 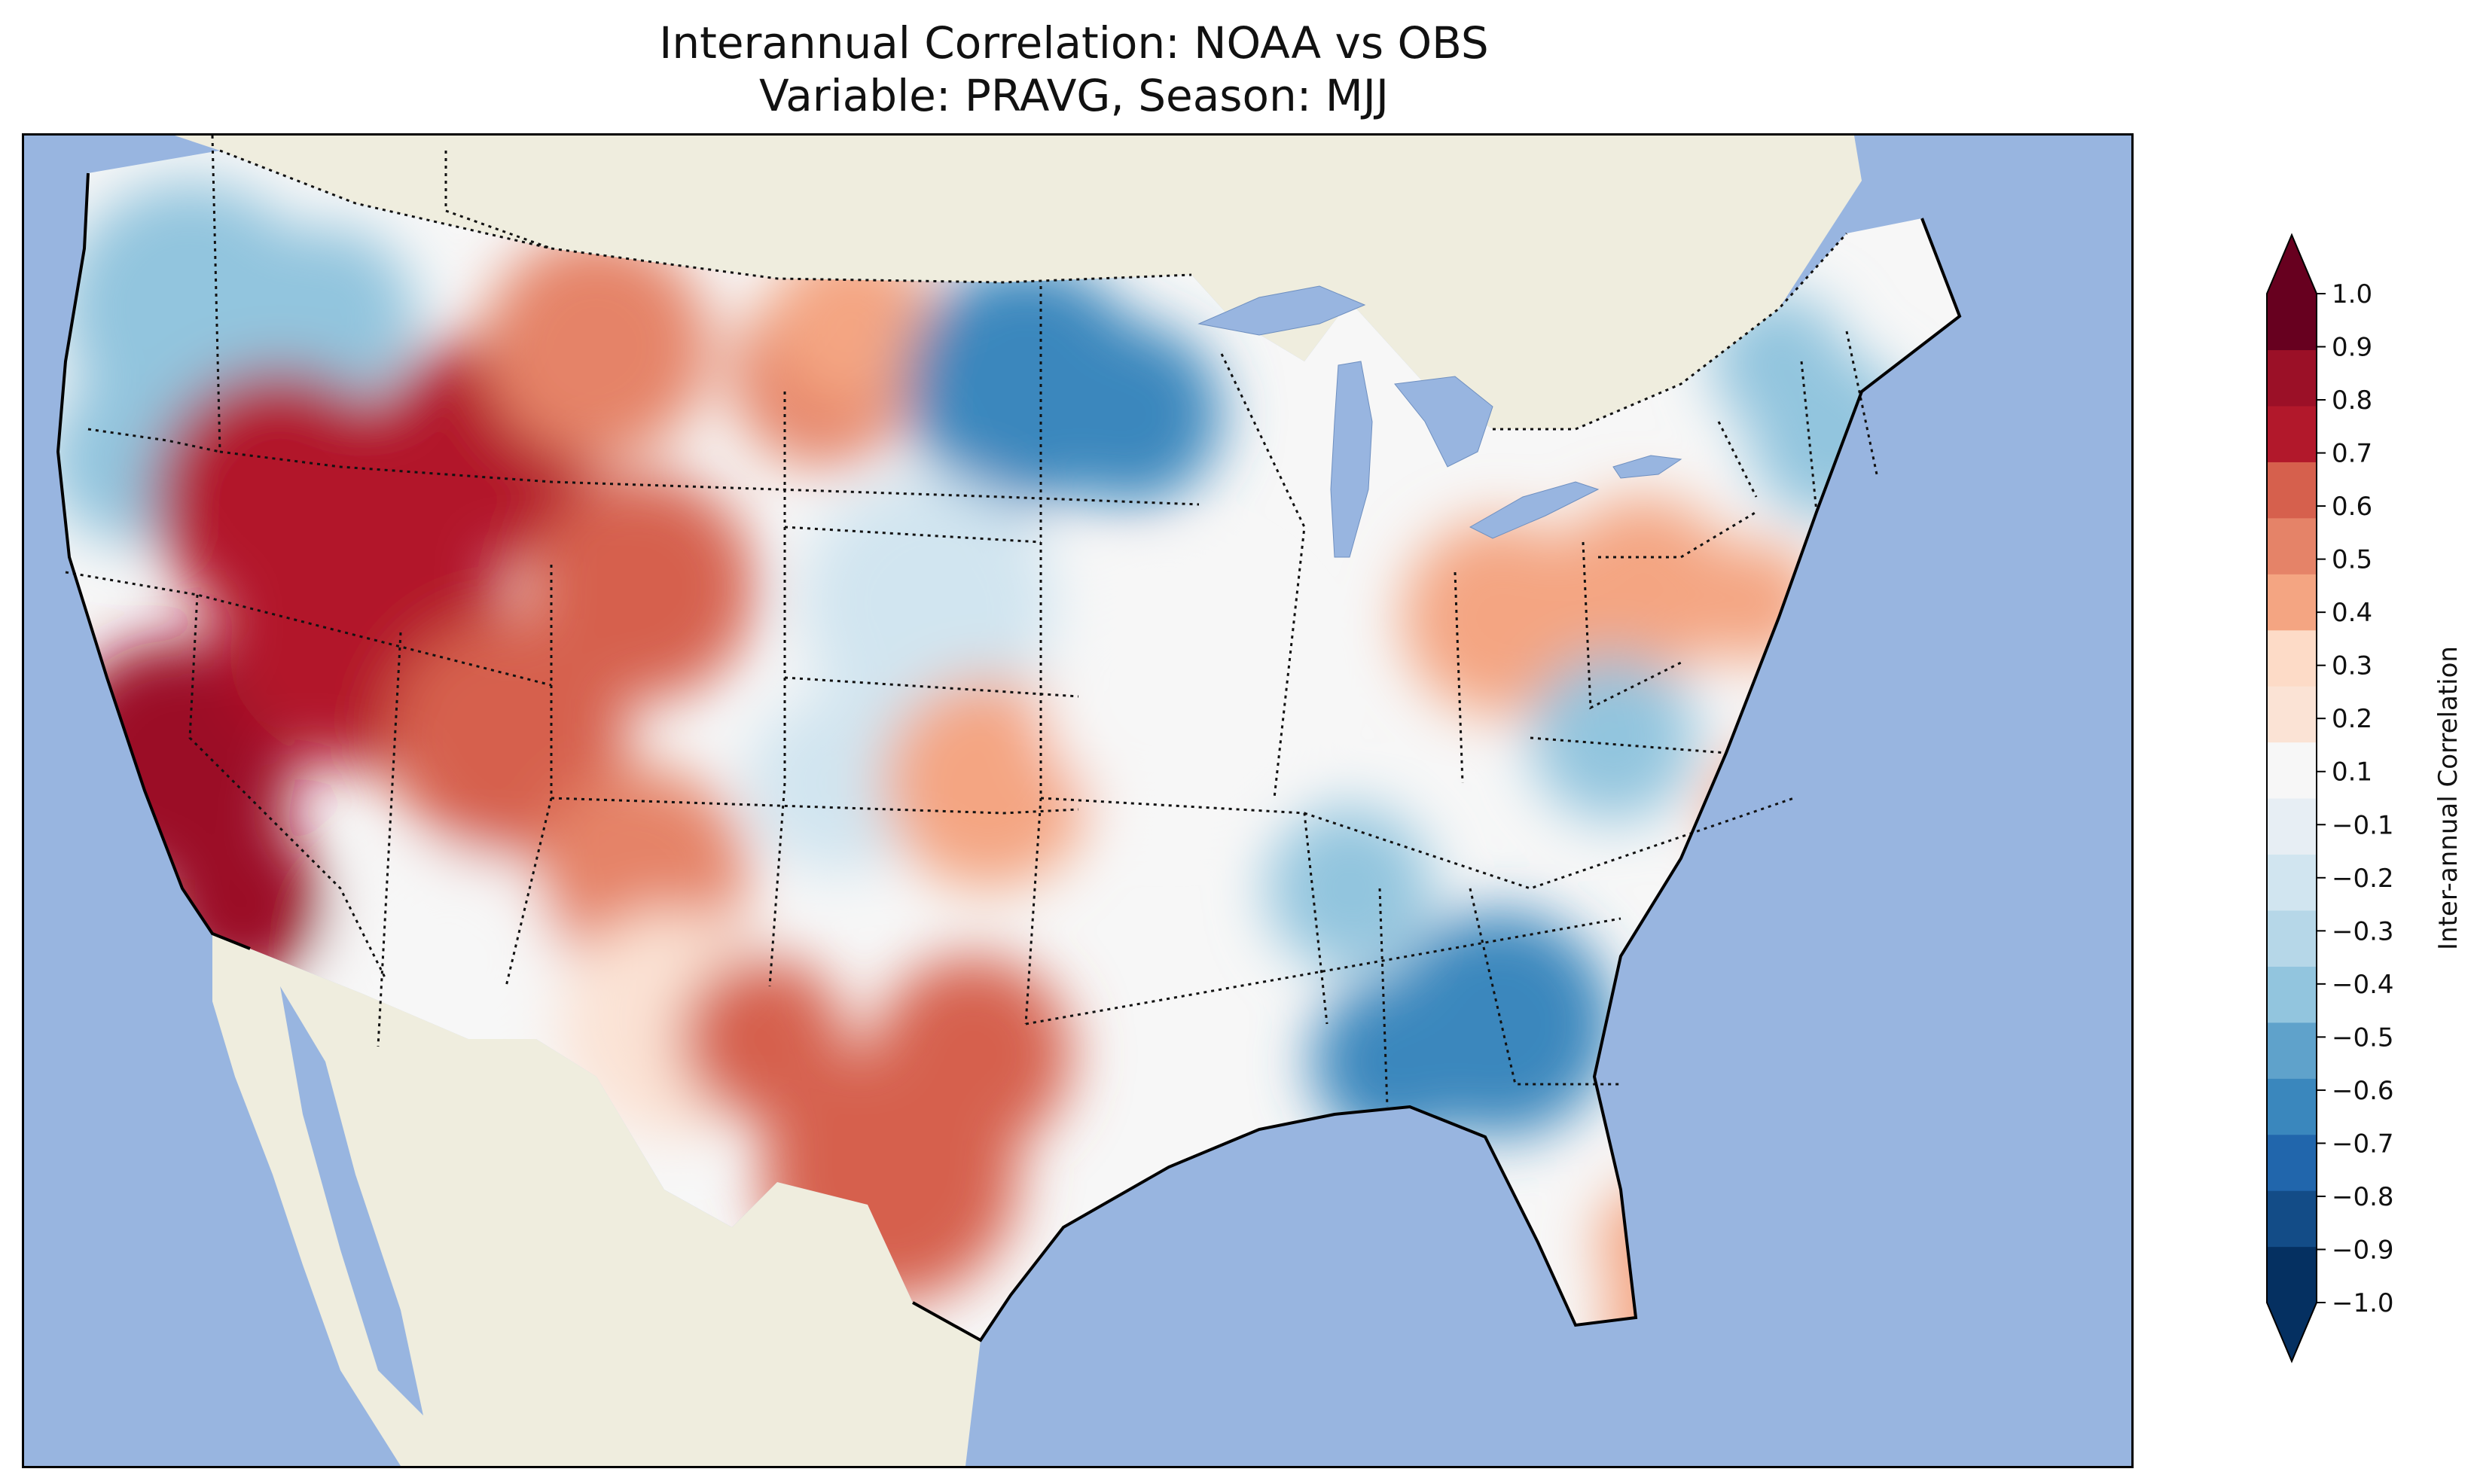 What do you see at coordinates (1443, 422) in the screenshot?
I see `lake-huron` at bounding box center [1443, 422].